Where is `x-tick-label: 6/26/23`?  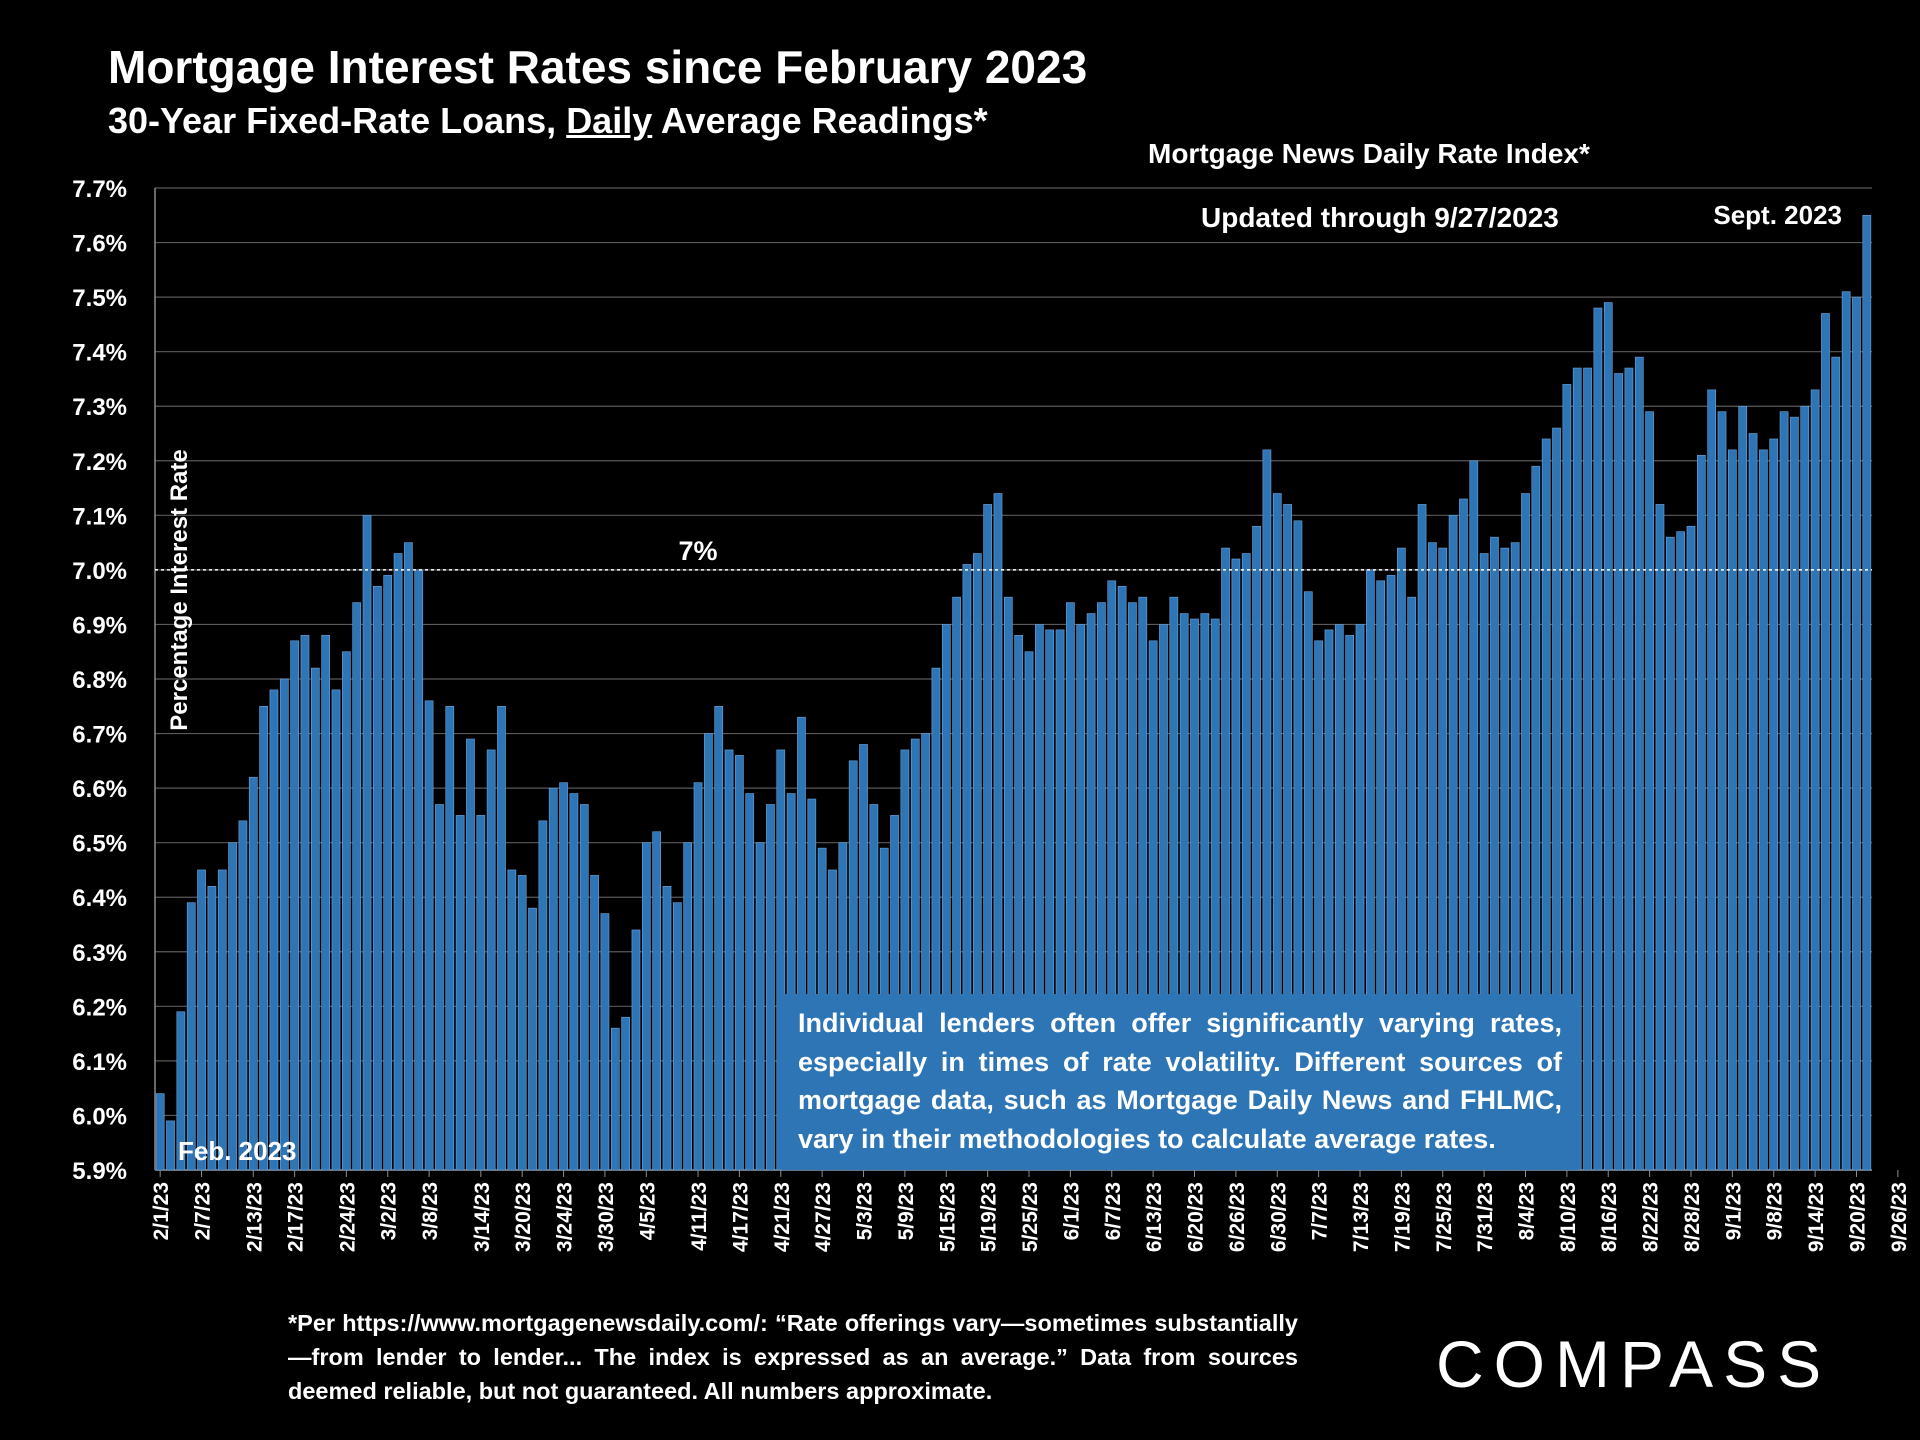
x-tick-label: 6/26/23 is located at coordinates (1237, 1217).